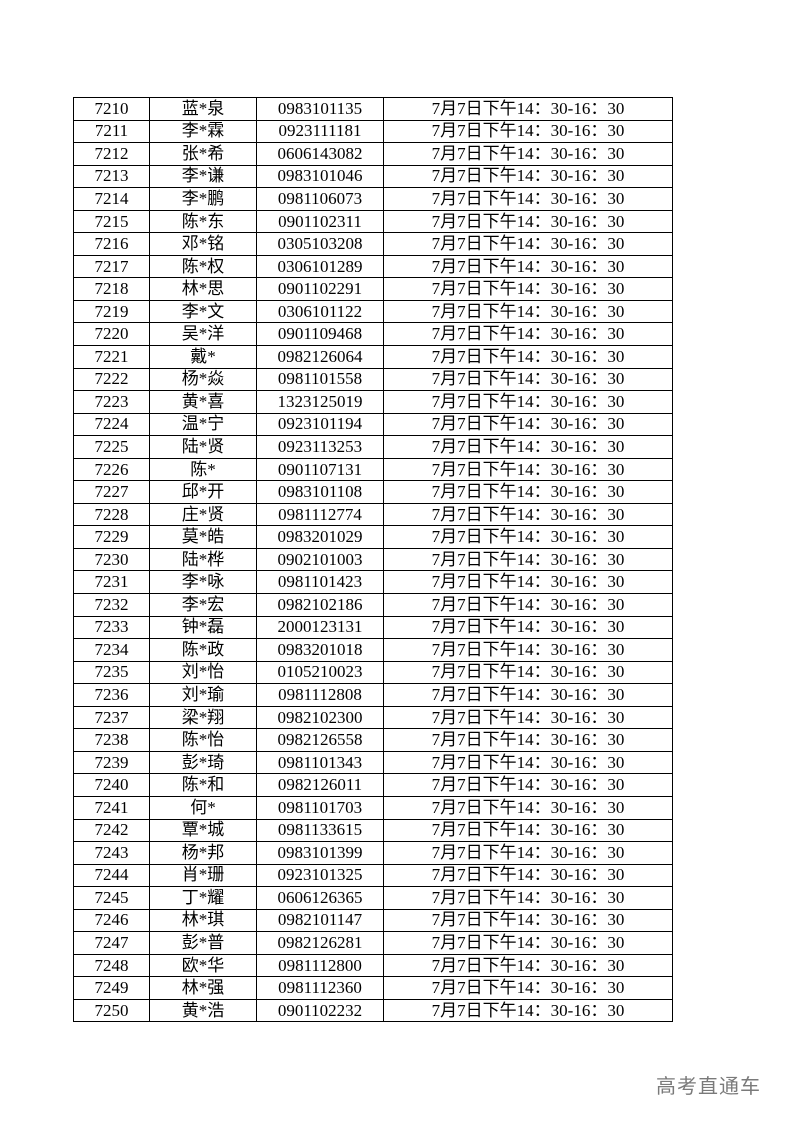 This screenshot has width=794, height=1123. What do you see at coordinates (320, 492) in the screenshot?
I see `exam-id-cell: 0983101108` at bounding box center [320, 492].